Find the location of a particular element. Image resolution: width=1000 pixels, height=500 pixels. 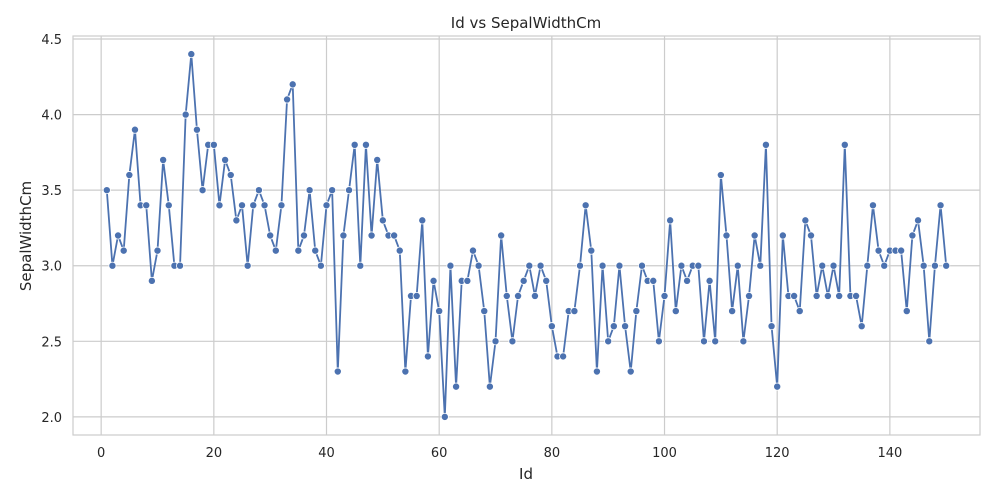

x-tick-label: 80 is located at coordinates (552, 453).